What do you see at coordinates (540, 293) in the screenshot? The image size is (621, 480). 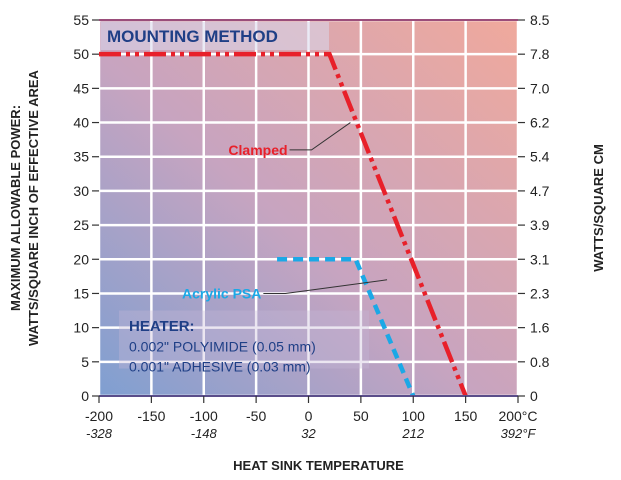 I see `y-tick-label-right: 2.3` at bounding box center [540, 293].